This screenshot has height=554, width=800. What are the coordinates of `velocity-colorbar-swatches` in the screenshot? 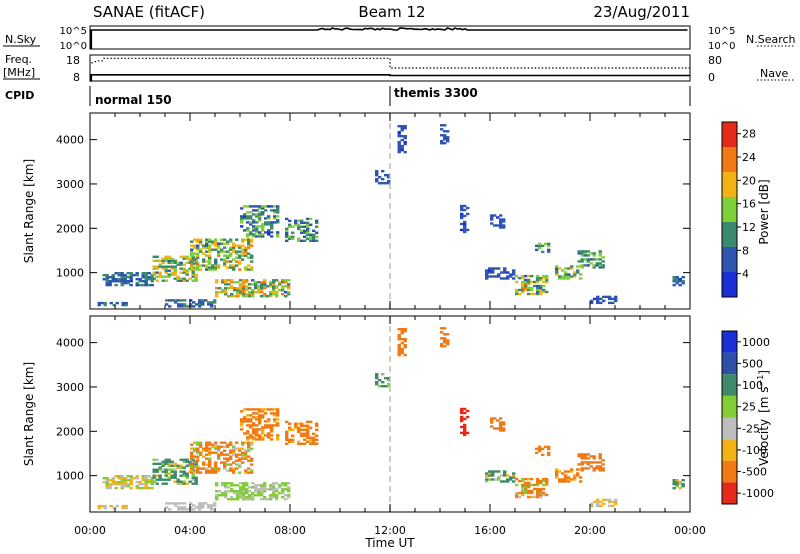 It's located at (729, 418).